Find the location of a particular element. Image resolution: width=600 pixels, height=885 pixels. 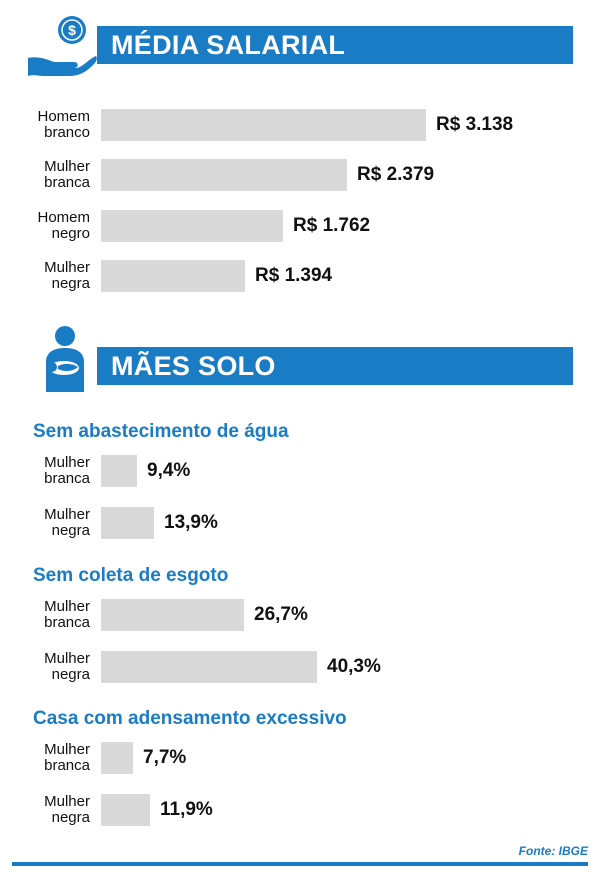

single-mothers-section-title: MÃES SOLO is located at coordinates (335, 366).